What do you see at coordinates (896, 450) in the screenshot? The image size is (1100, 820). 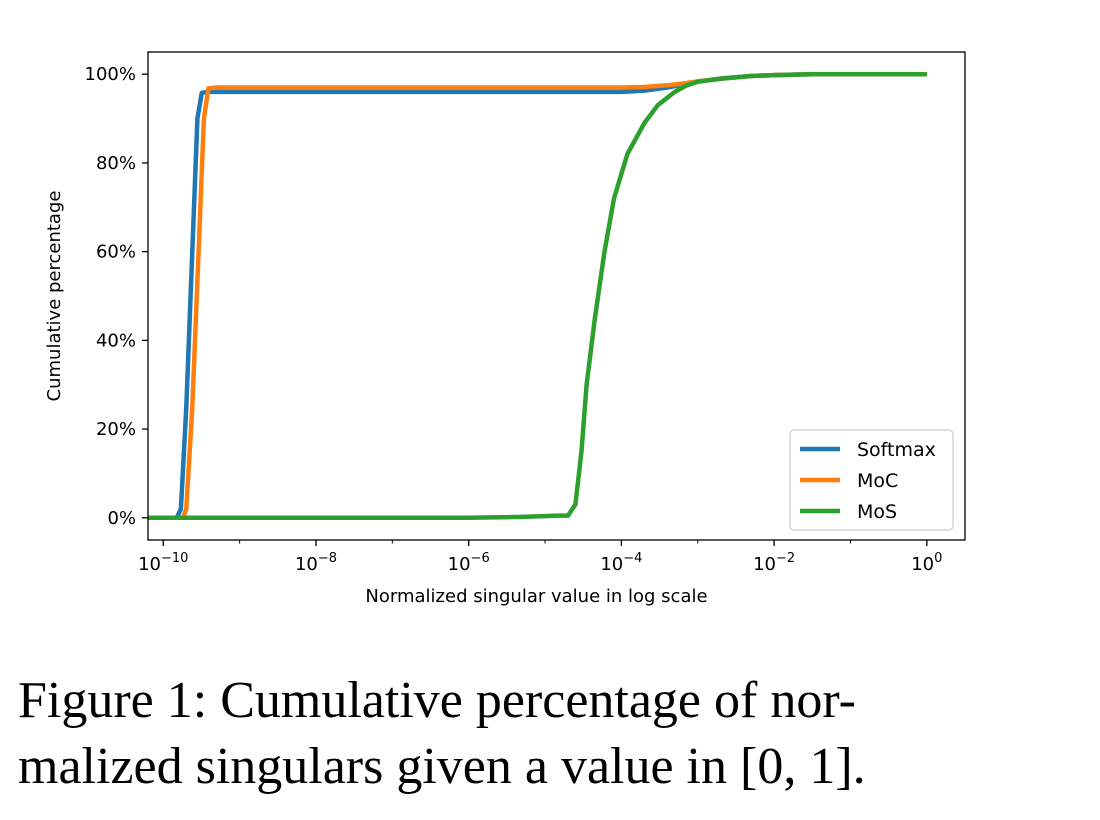 I see `legend-label-softmax: Softmax` at bounding box center [896, 450].